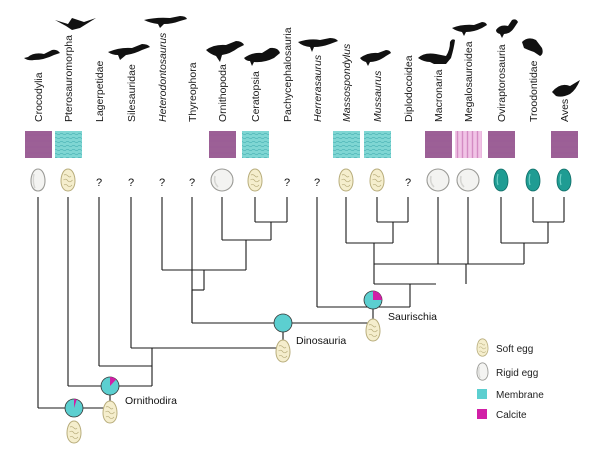 This screenshot has height=469, width=598. Describe the element at coordinates (482, 414) in the screenshot. I see `legend-calcite-swatch` at that location.